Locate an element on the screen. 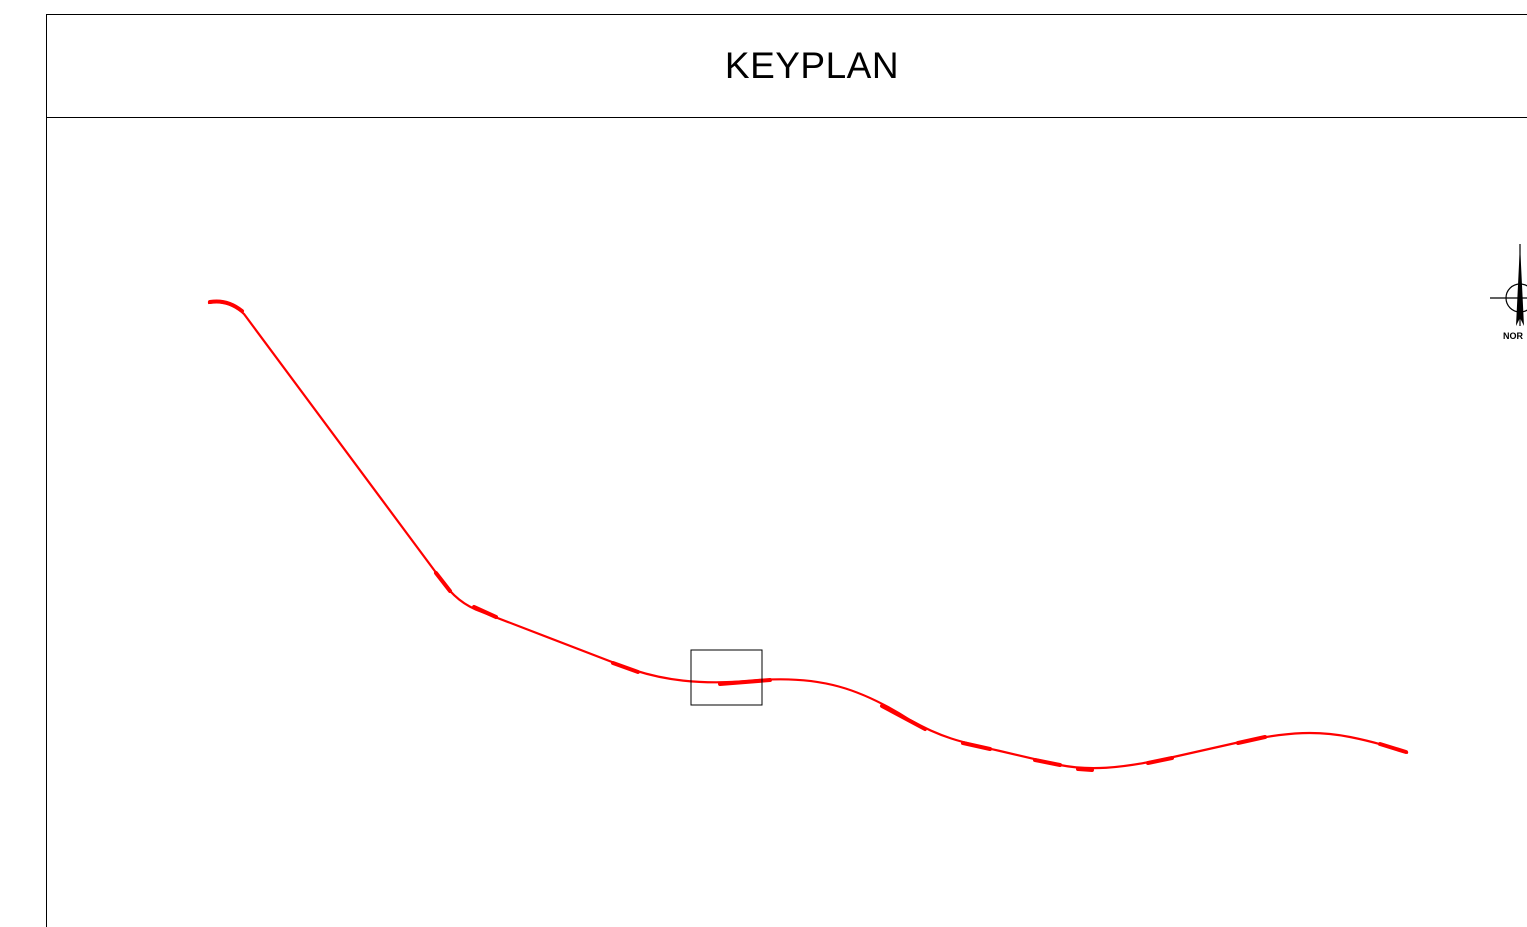 The image size is (1527, 927). north-label: NOR is located at coordinates (1513, 336).